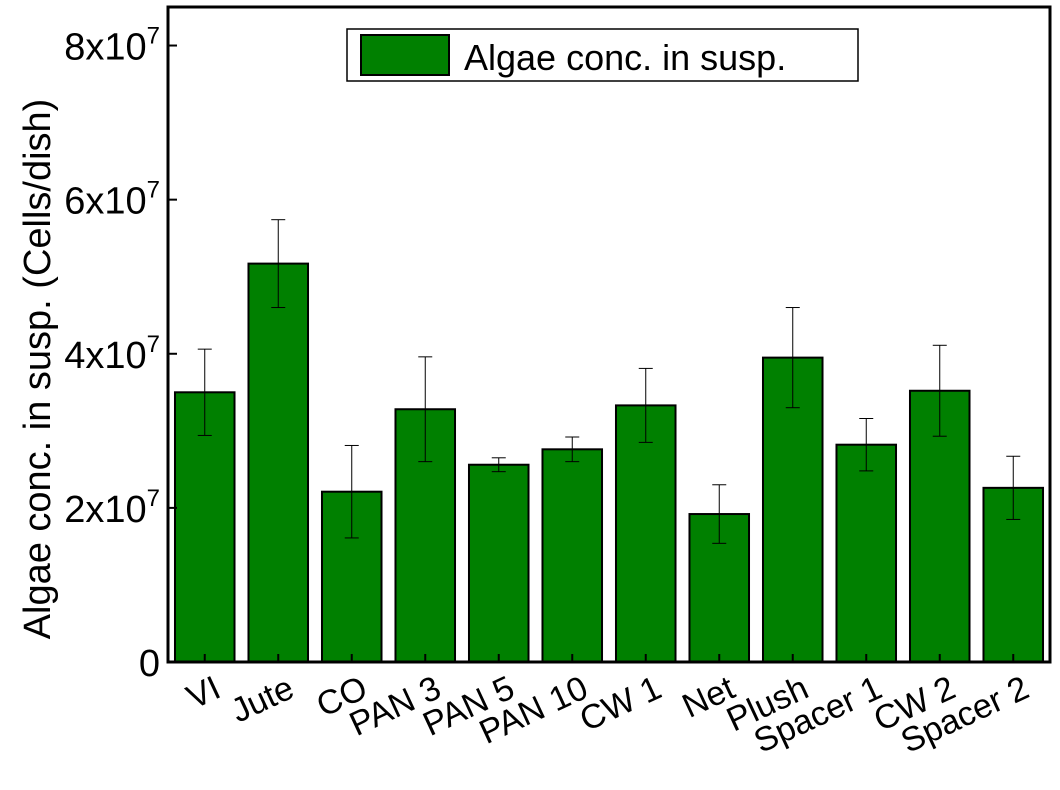 The width and height of the screenshot is (1060, 790). What do you see at coordinates (149, 664) in the screenshot?
I see `y-tick-label: 0` at bounding box center [149, 664].